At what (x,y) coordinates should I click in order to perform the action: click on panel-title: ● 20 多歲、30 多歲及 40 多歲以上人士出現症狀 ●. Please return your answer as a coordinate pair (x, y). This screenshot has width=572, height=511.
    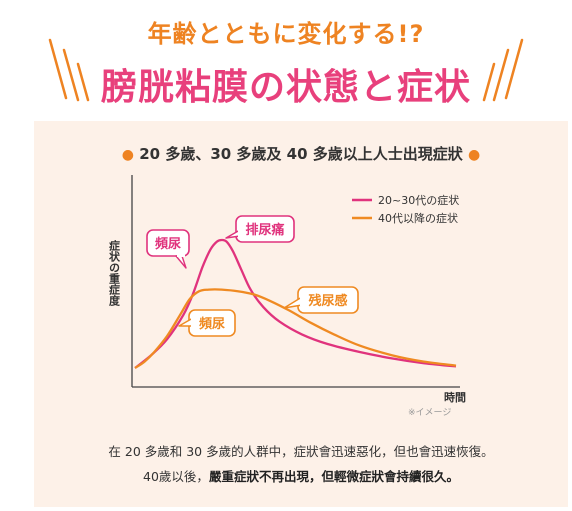
    Looking at the image, I should click on (301, 153).